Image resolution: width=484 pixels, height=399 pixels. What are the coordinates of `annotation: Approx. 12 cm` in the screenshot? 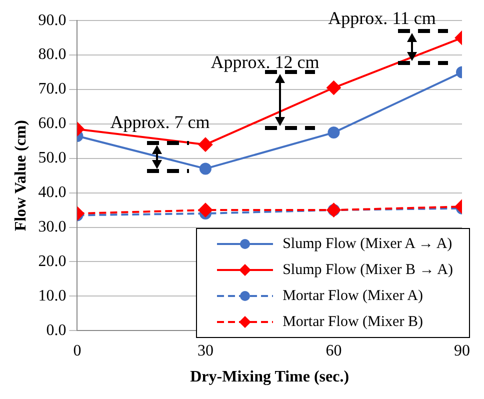 It's located at (265, 62).